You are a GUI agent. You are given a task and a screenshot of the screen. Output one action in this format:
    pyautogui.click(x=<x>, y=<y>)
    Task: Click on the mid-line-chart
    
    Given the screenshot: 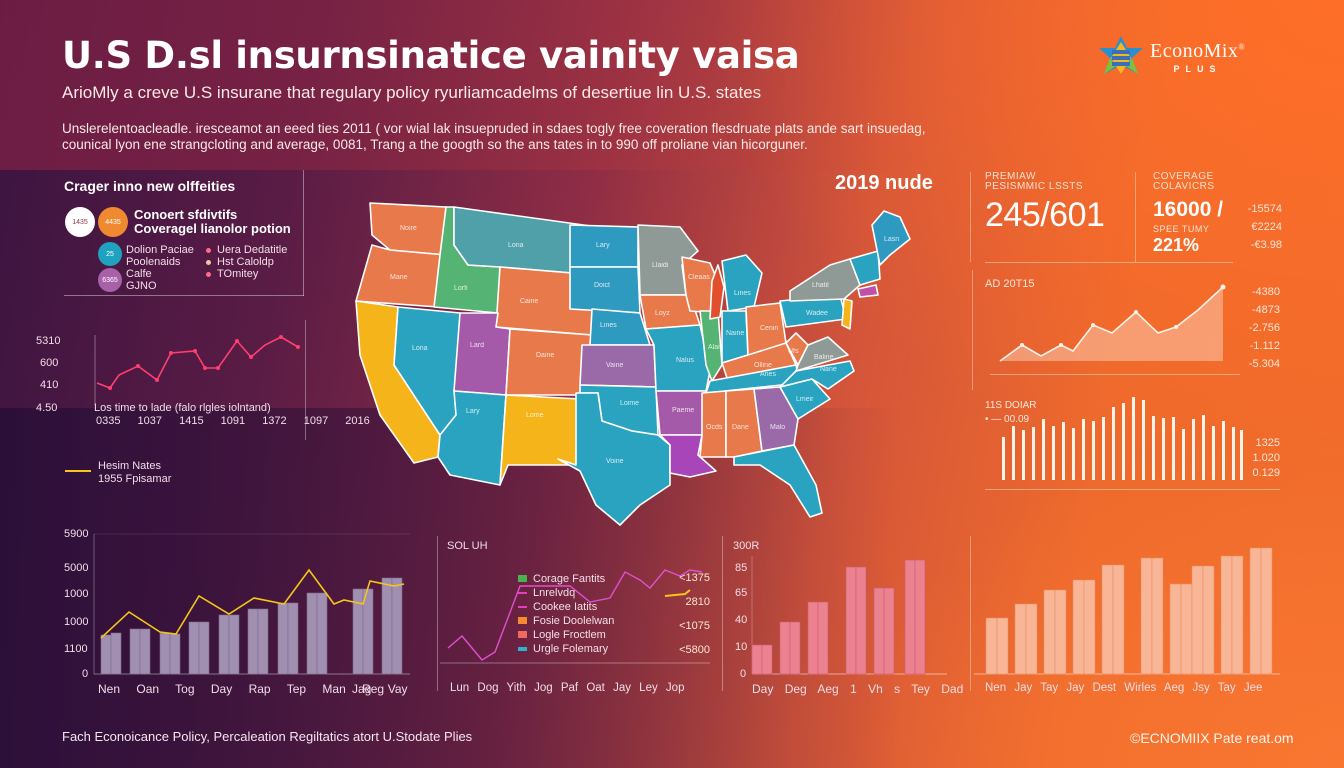 What is the action you would take?
    pyautogui.click(x=575, y=616)
    